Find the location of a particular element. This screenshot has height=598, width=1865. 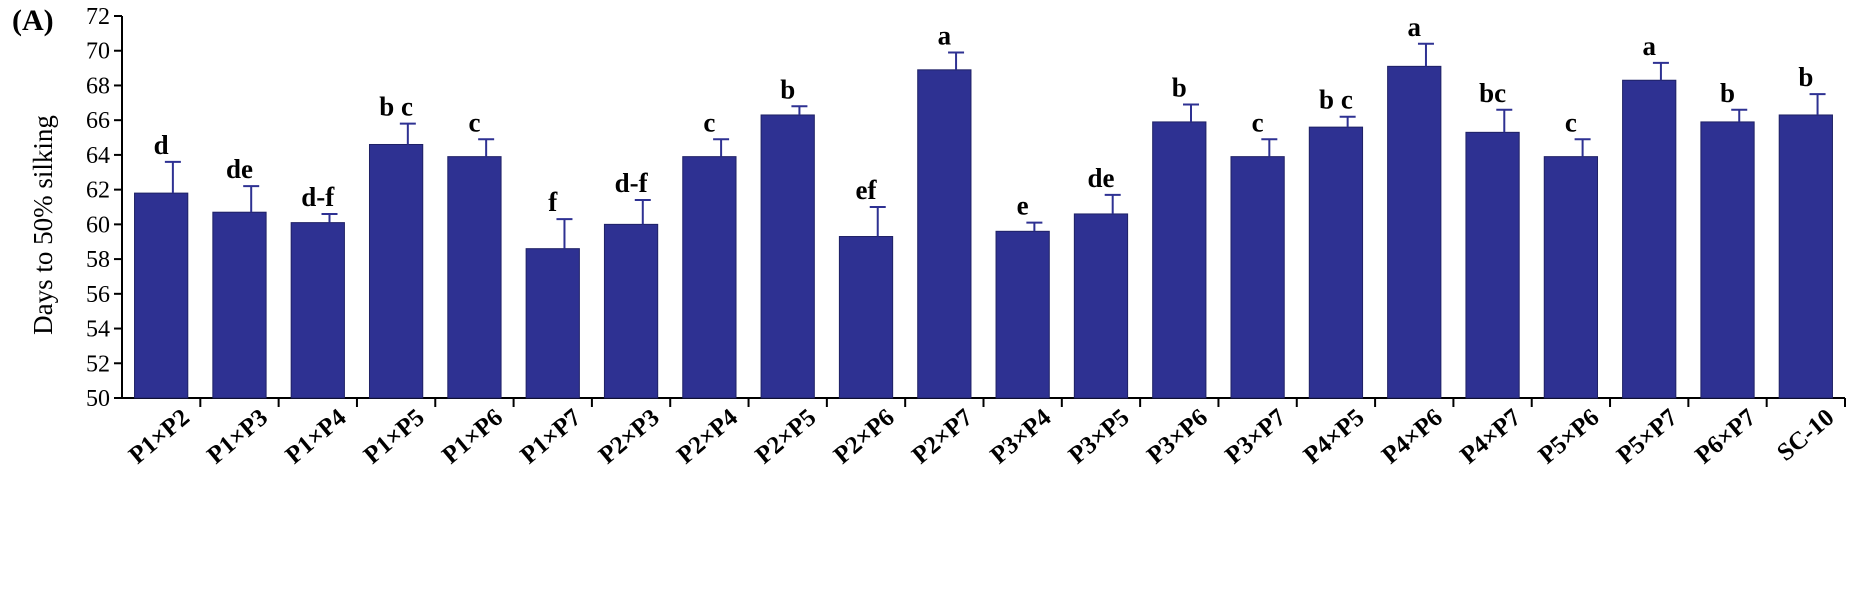

x-tick-label: SC-10 is located at coordinates (1805, 435).